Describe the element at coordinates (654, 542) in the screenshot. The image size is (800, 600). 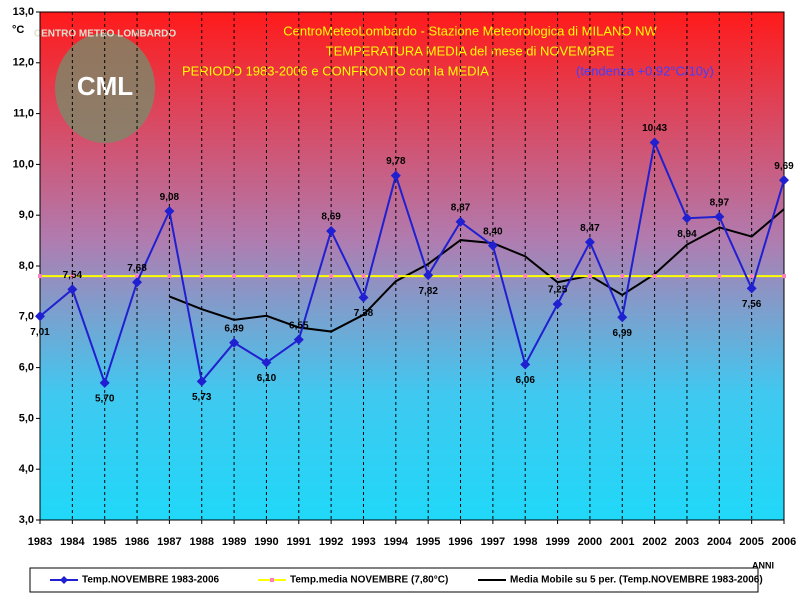
I see `x-tick-label: 2002` at that location.